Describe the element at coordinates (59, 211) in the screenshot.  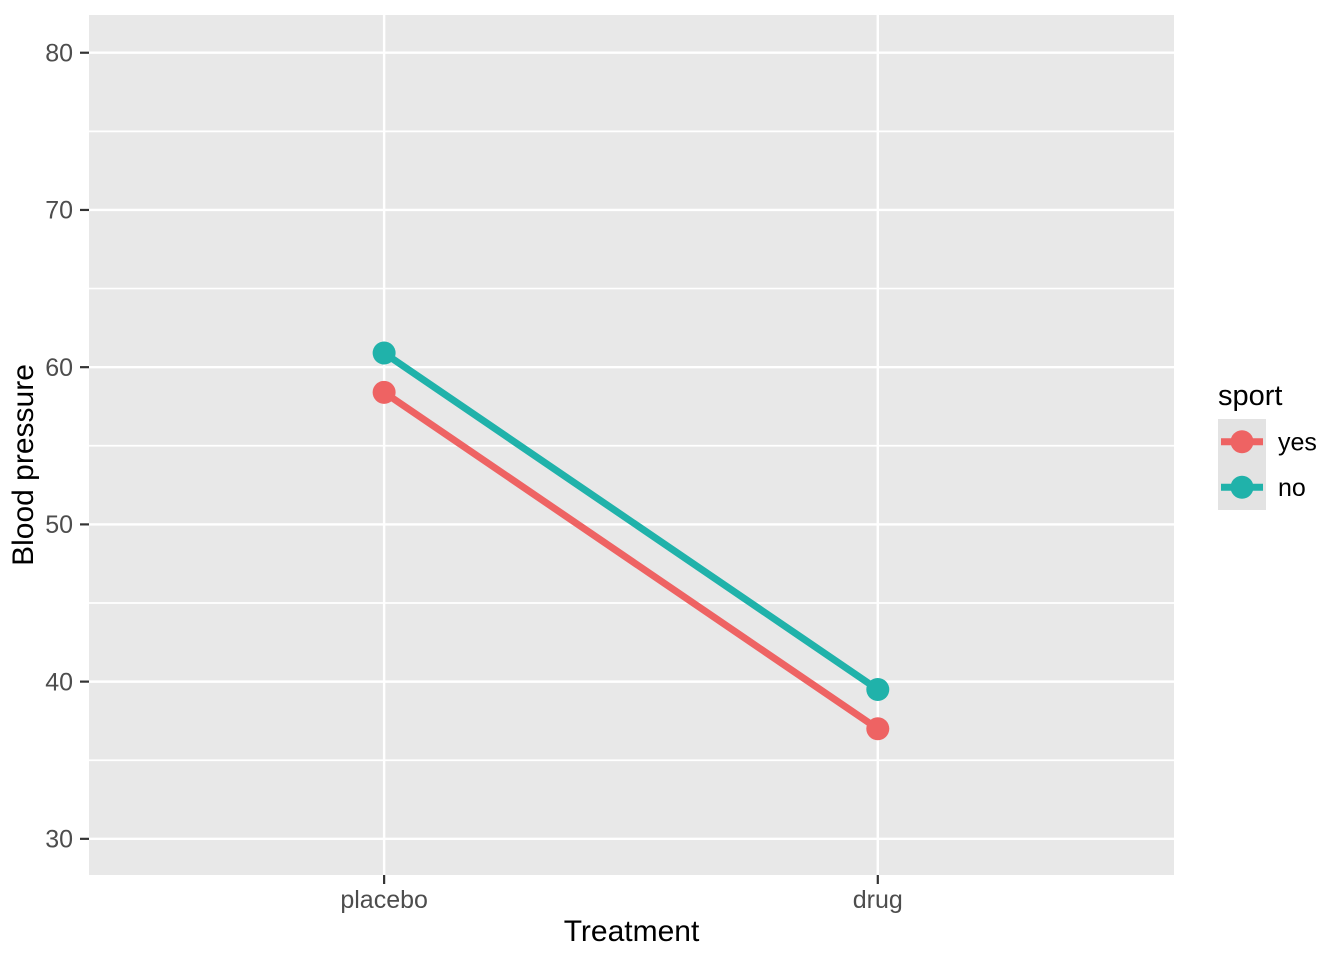
I see `y-tick-label: 70` at that location.